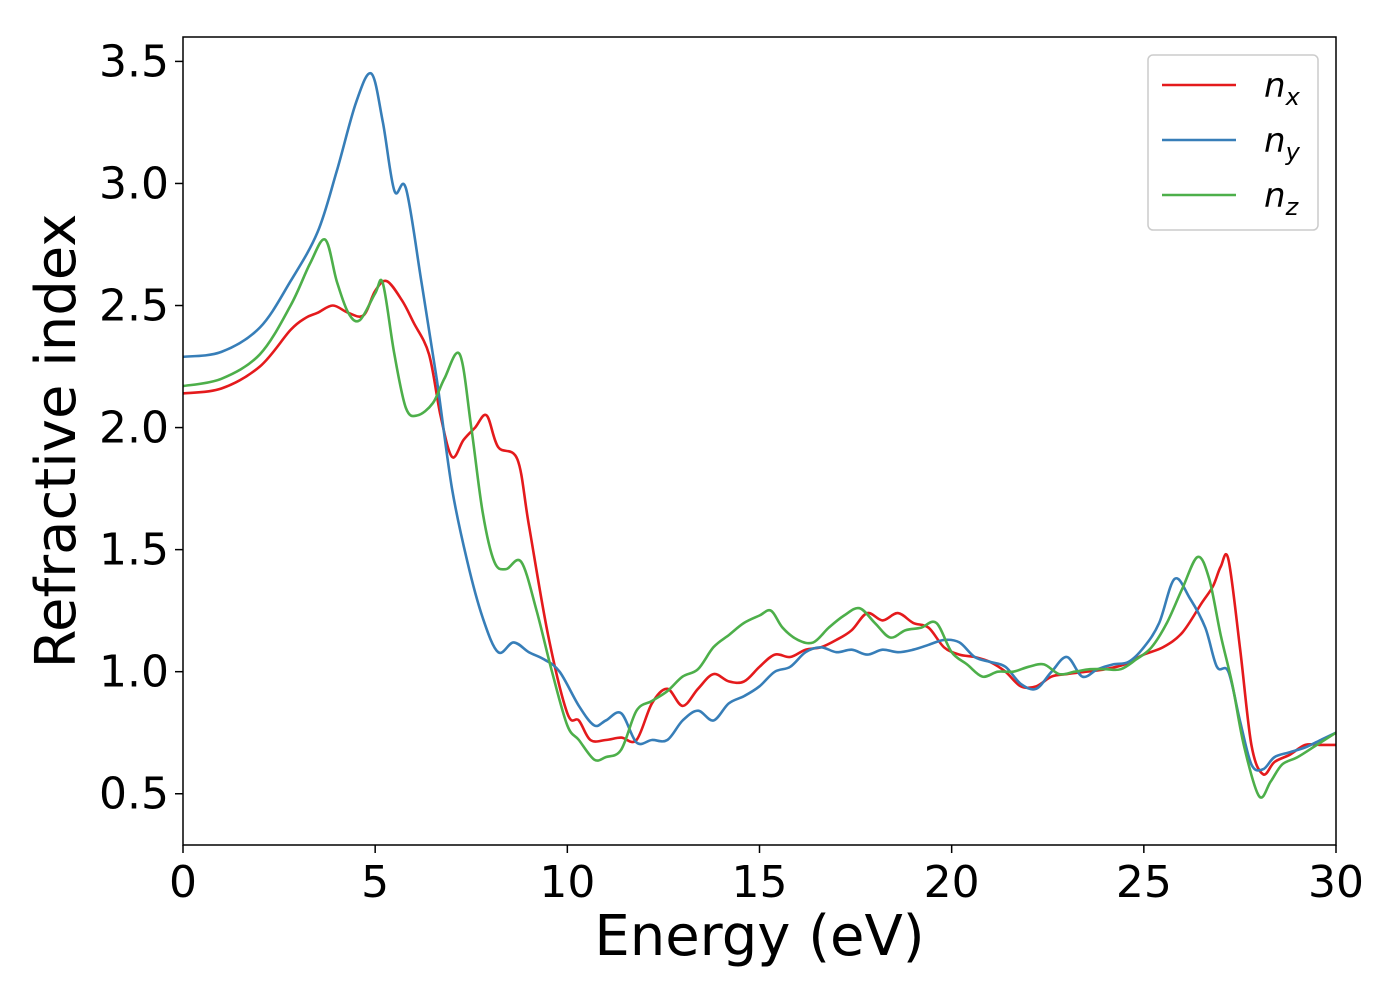 The width and height of the screenshot is (1400, 1000). What do you see at coordinates (134, 306) in the screenshot?
I see `y-tick-label: 2.5` at bounding box center [134, 306].